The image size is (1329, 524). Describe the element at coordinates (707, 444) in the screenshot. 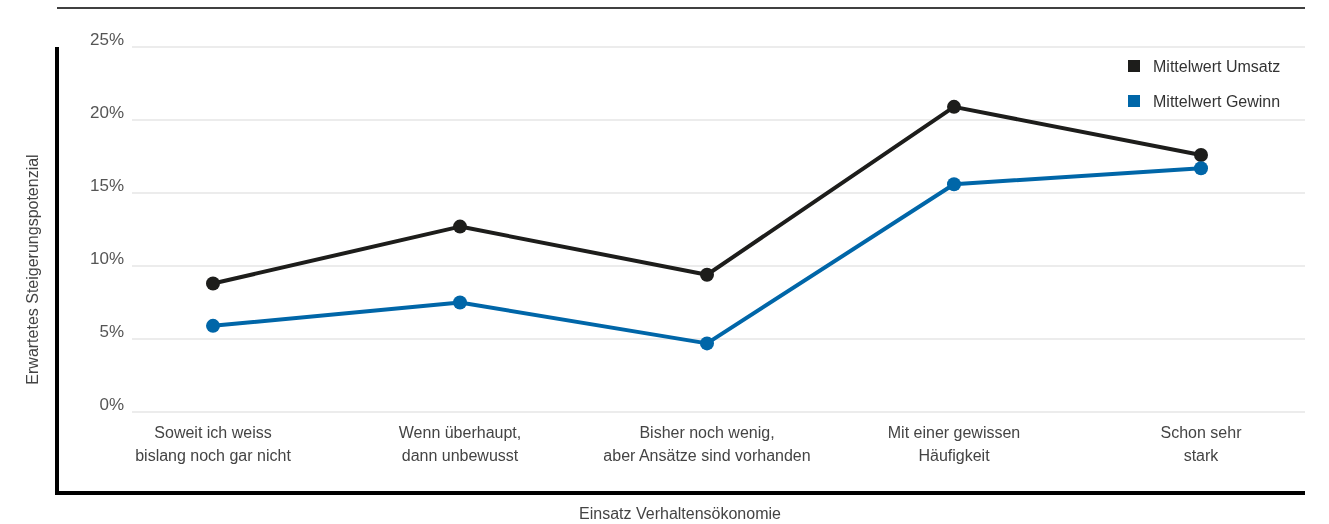

I see `x-tick-label: Bisher noch wenig, aber Ansätze sind vorhanden` at that location.